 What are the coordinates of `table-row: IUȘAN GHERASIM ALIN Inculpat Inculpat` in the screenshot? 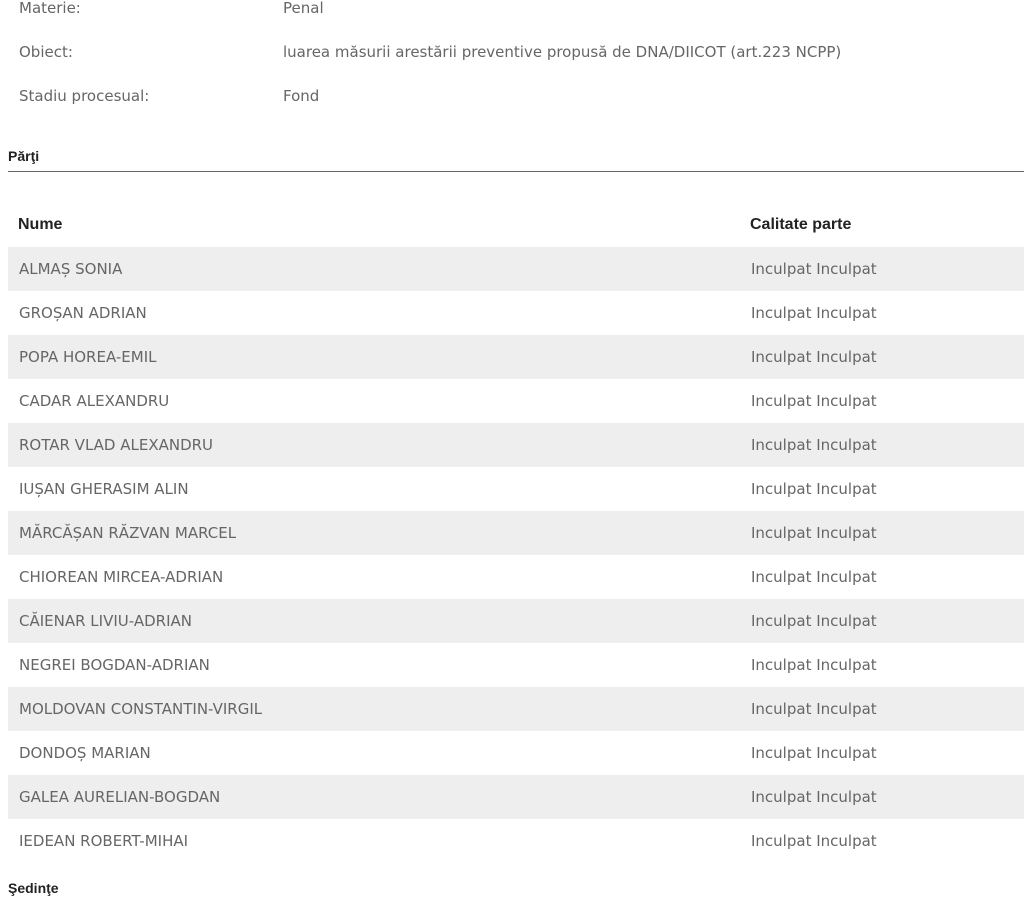 It's located at (516, 489).